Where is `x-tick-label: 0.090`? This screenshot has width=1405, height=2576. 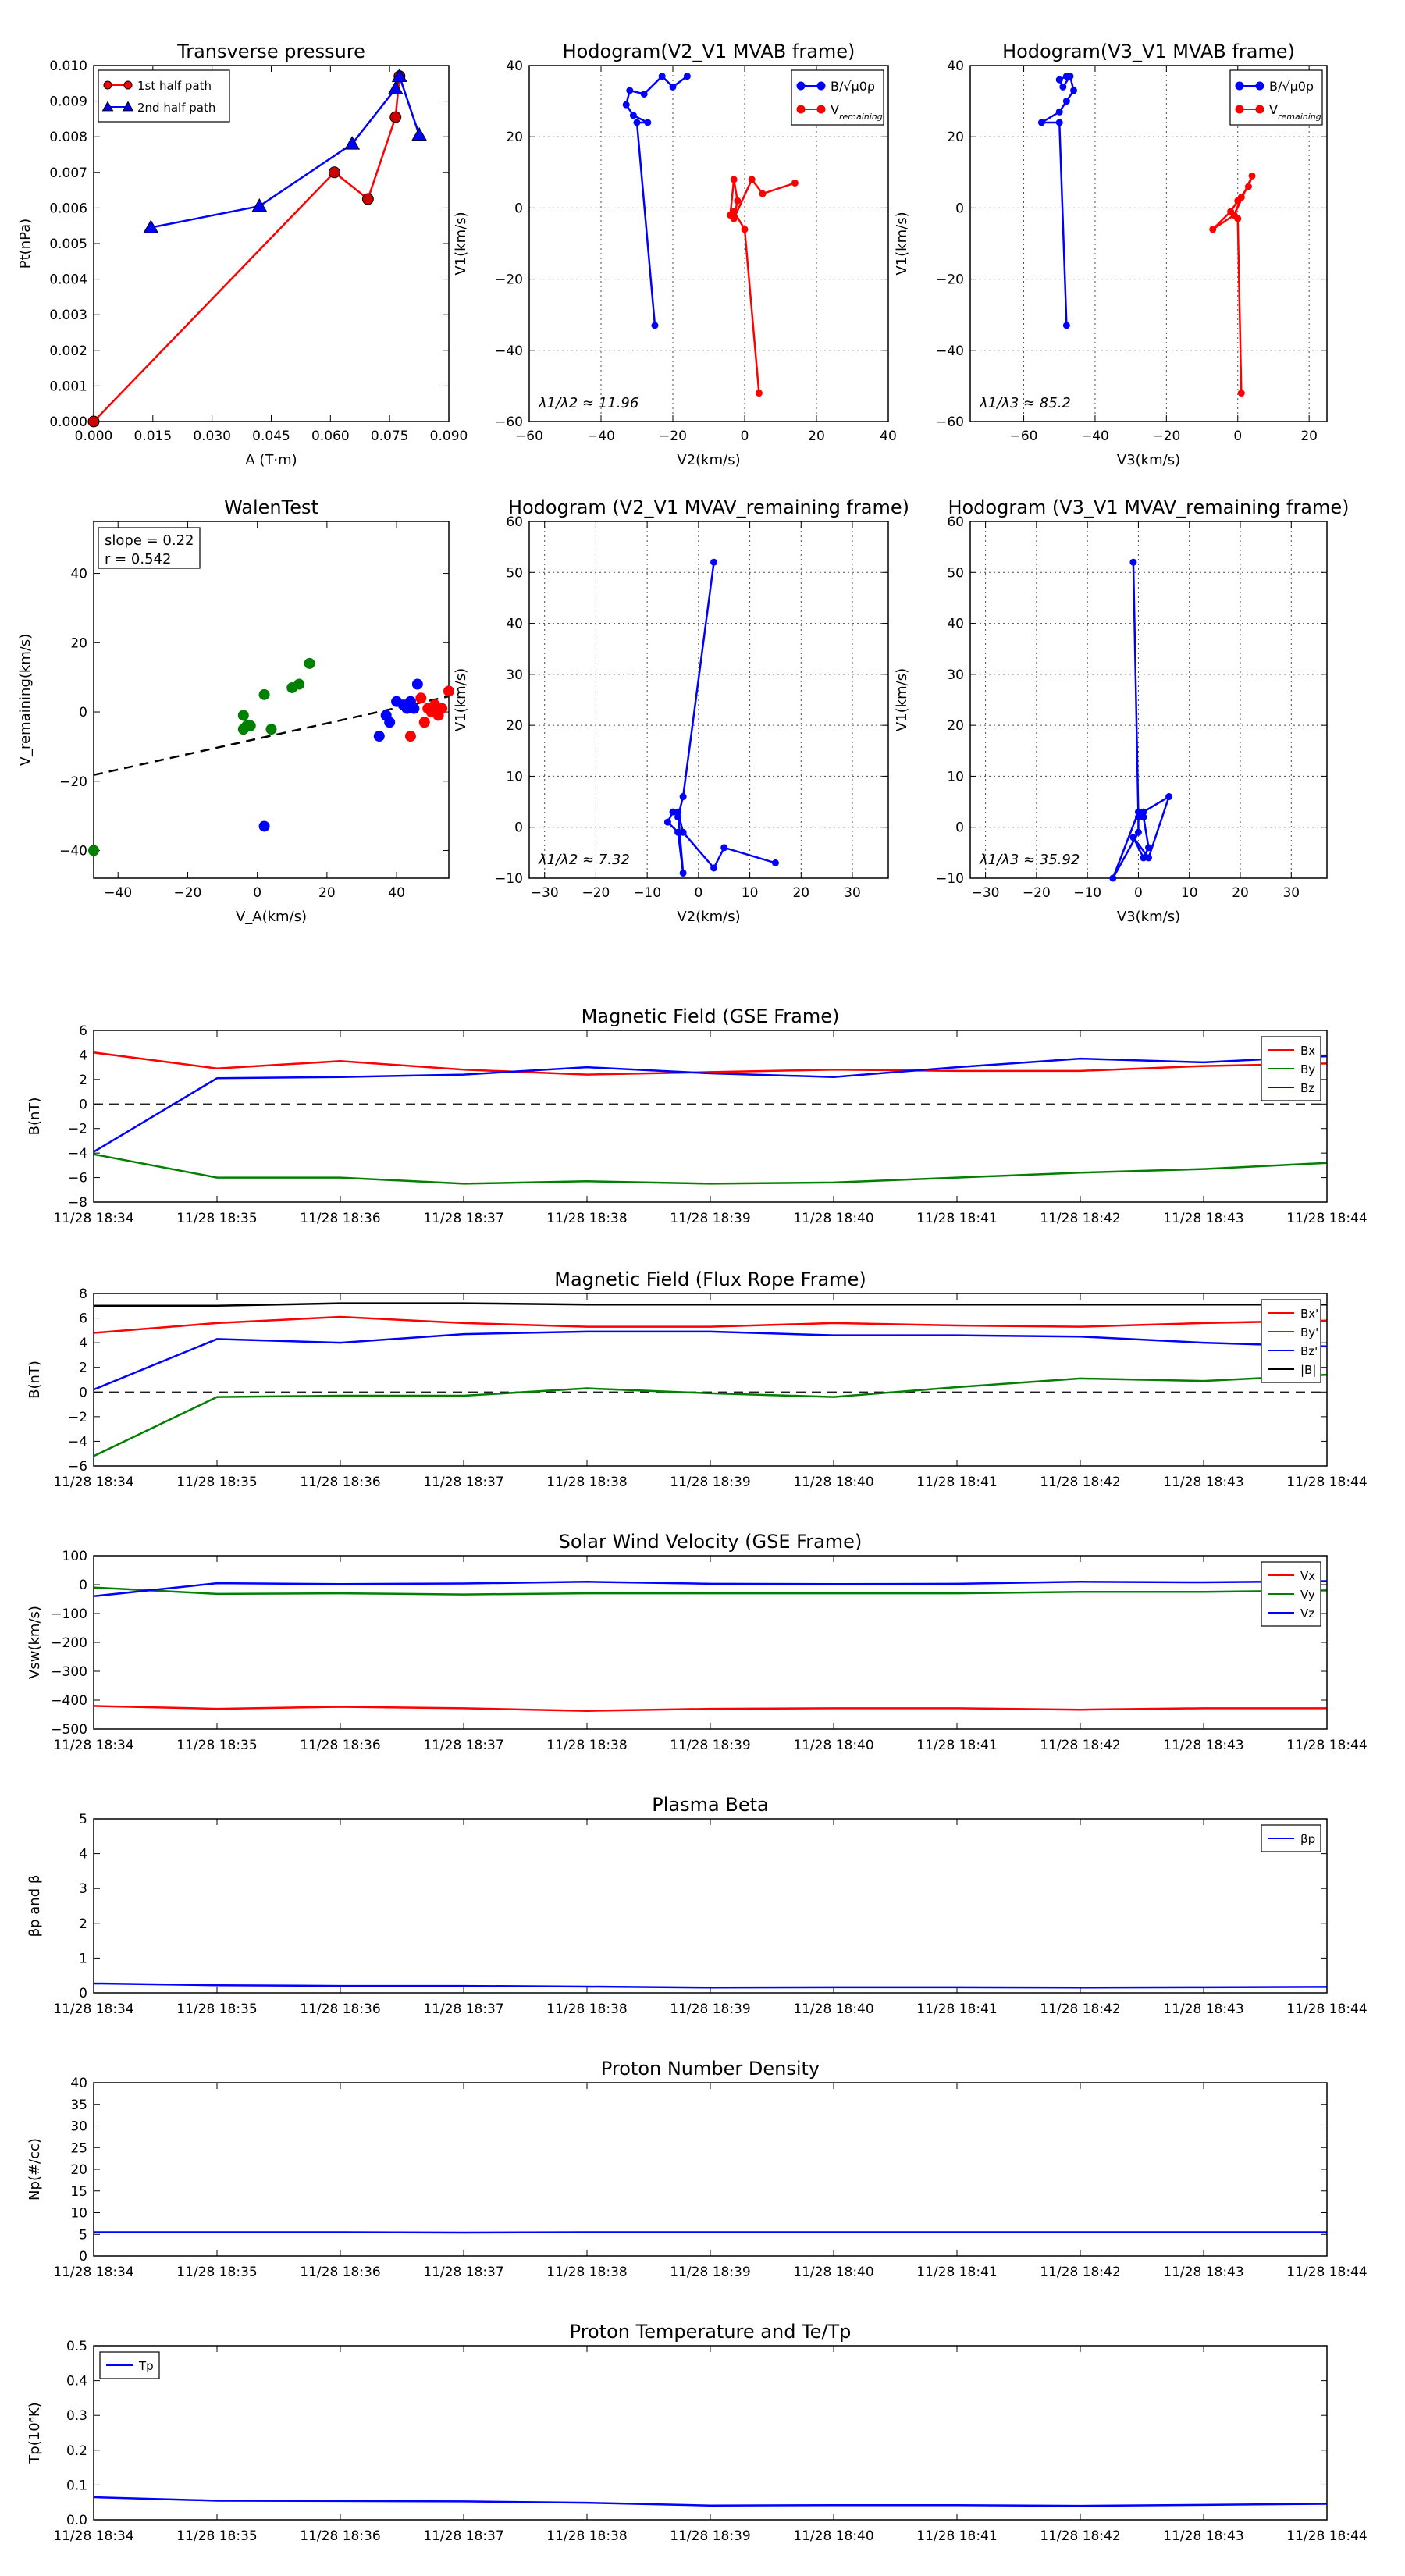 x-tick-label: 0.090 is located at coordinates (449, 436).